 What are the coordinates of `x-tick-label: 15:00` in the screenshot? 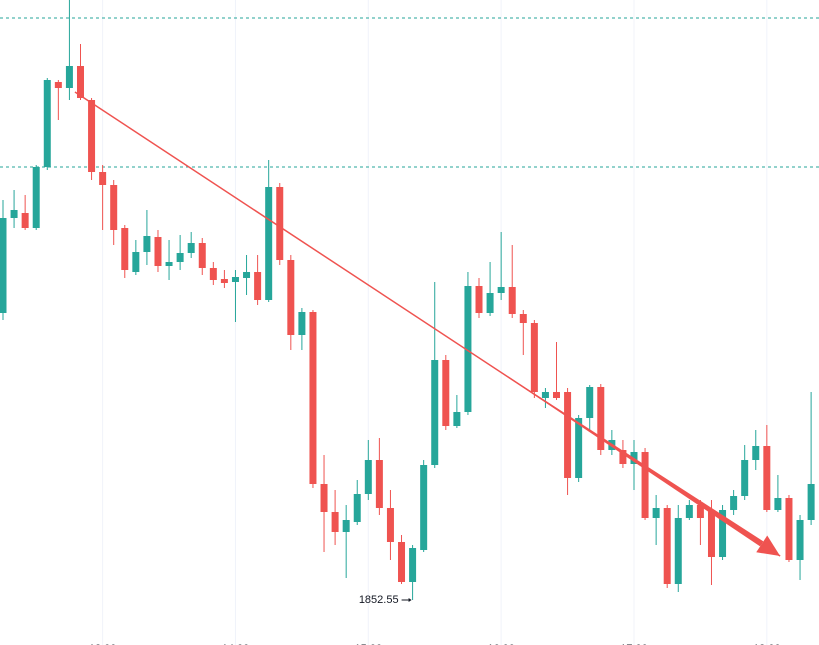 It's located at (369, 644).